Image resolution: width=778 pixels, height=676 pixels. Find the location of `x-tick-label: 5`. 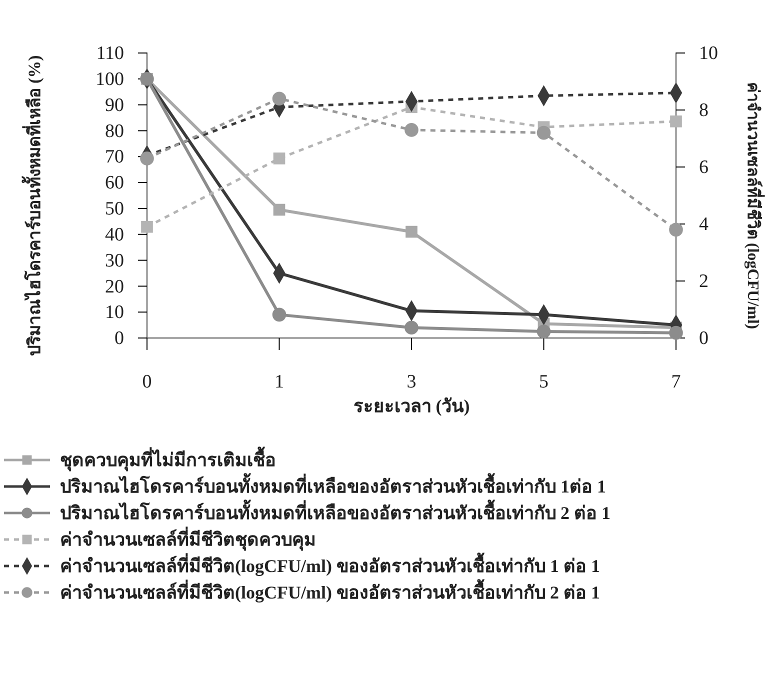

x-tick-label: 5 is located at coordinates (543, 381).